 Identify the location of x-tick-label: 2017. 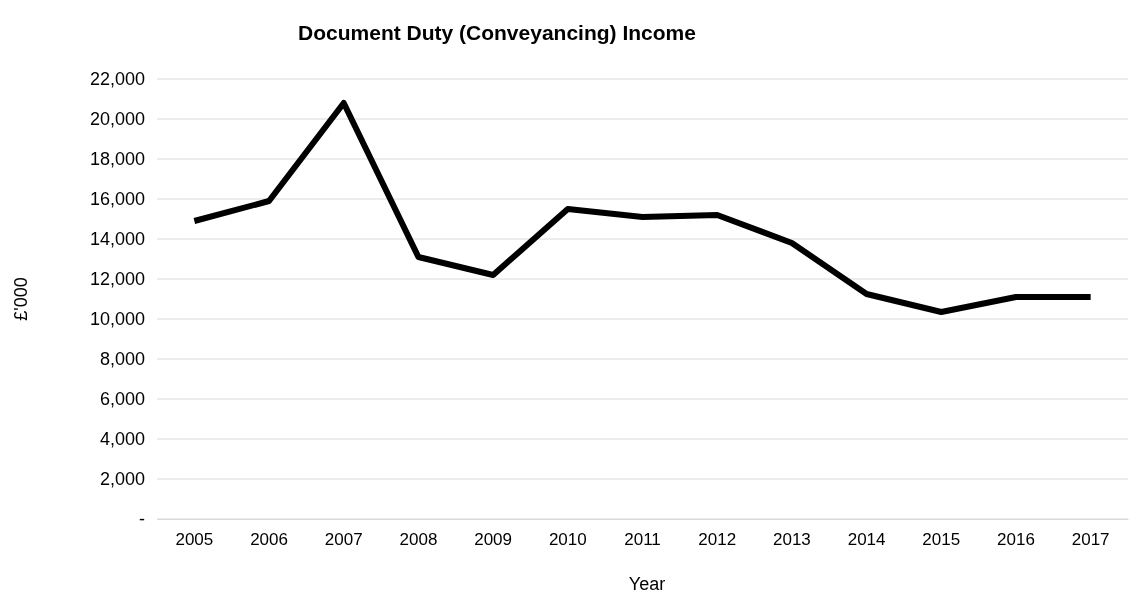
(1090, 540).